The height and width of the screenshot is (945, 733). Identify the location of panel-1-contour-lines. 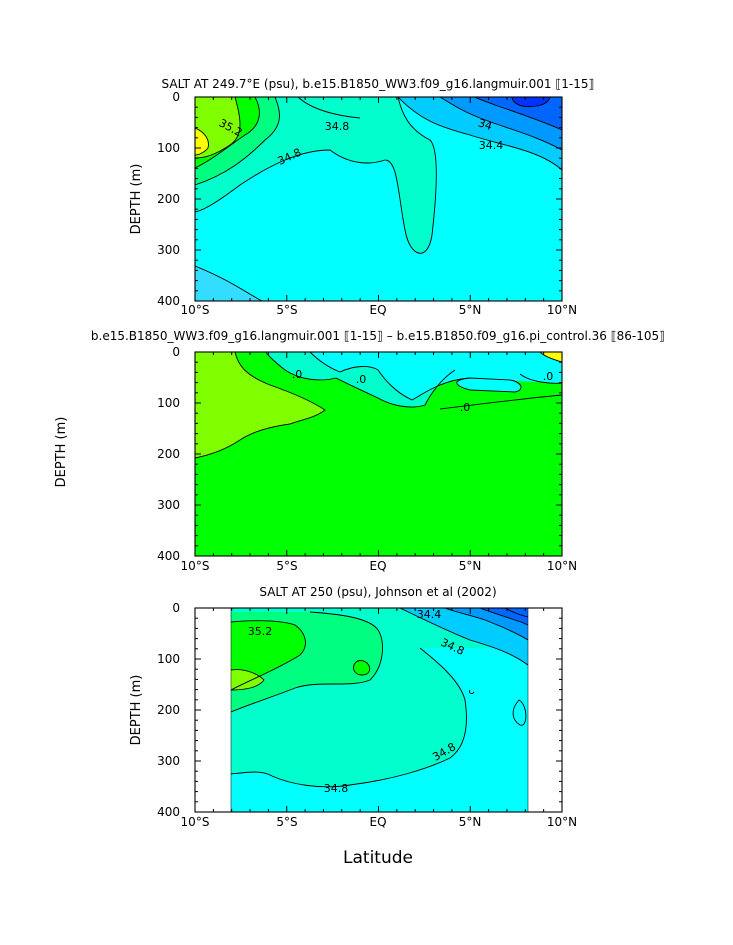
(378, 199).